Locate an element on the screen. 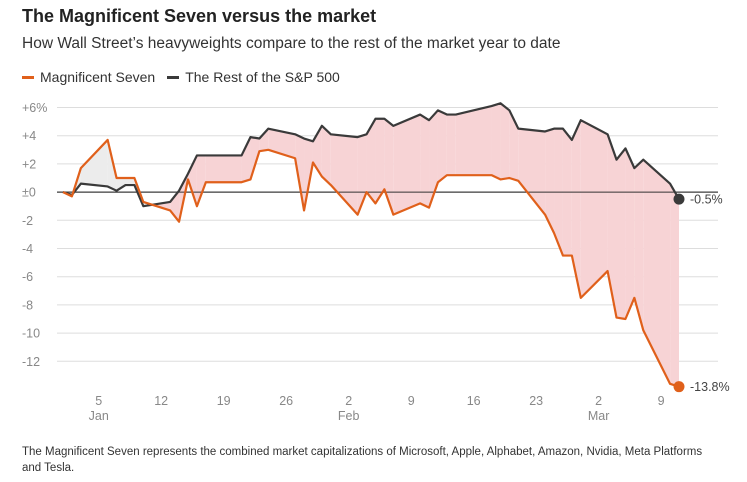 This screenshot has width=747, height=482. legend-item-rest: The Rest of the S&P 500 is located at coordinates (253, 77).